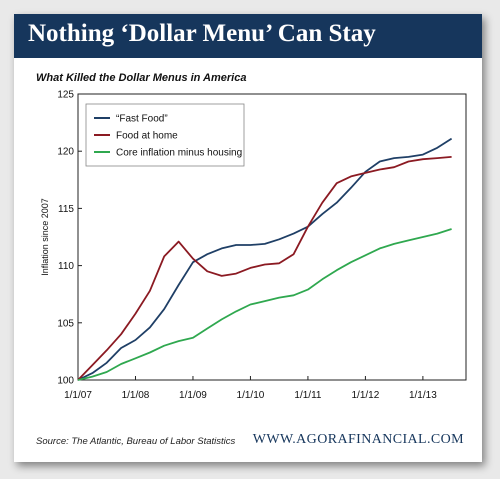  I want to click on y-axis-label: Inflation since 2007, so click(45, 237).